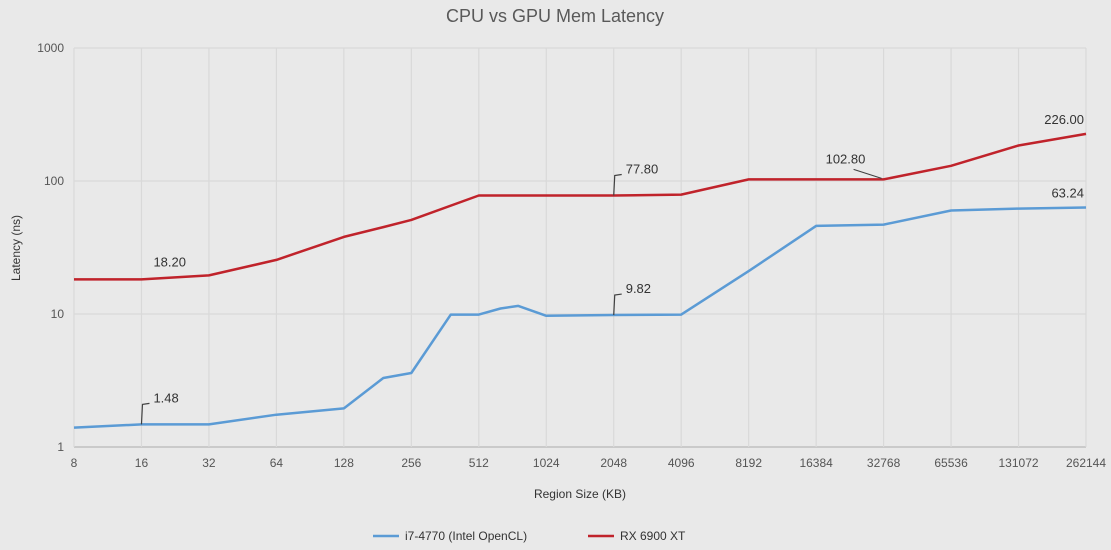  Describe the element at coordinates (479, 463) in the screenshot. I see `x-tick-label: 512` at that location.